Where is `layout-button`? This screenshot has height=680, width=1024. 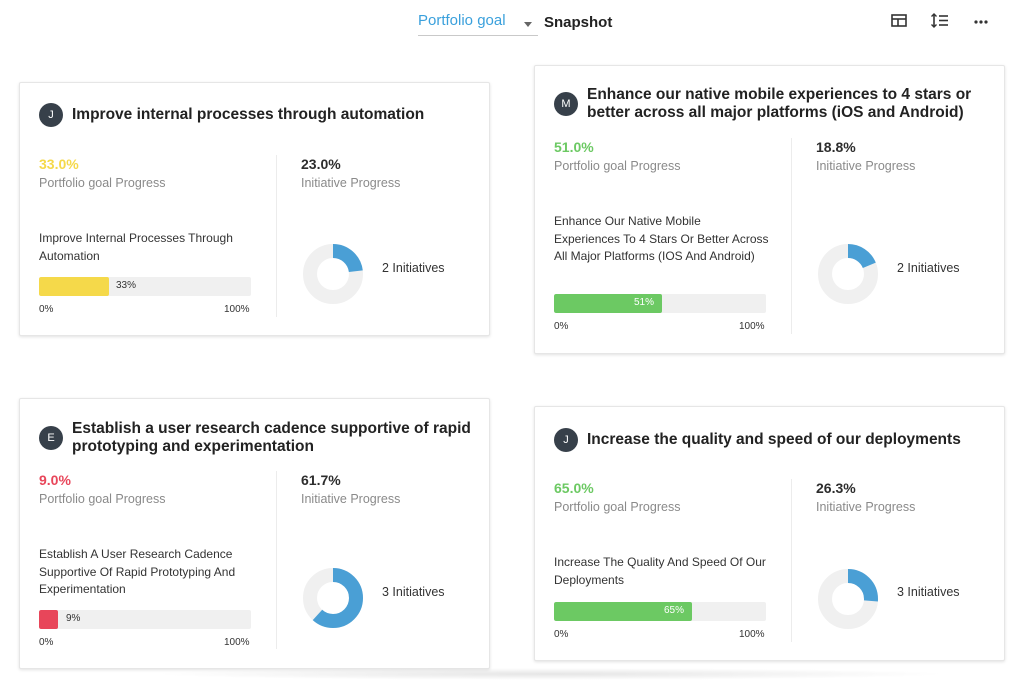
layout-button is located at coordinates (901, 22).